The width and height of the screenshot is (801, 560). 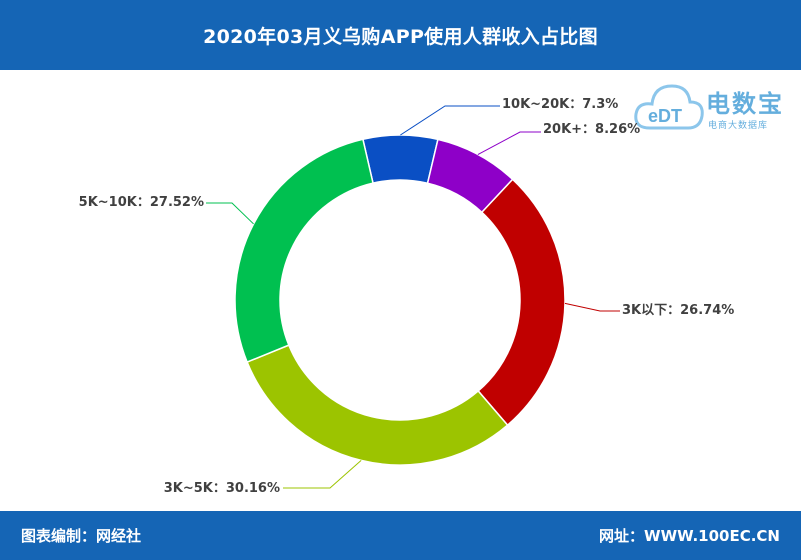 What do you see at coordinates (689, 536) in the screenshot?
I see `footer-website: 网址：WWW.100EC.CN` at bounding box center [689, 536].